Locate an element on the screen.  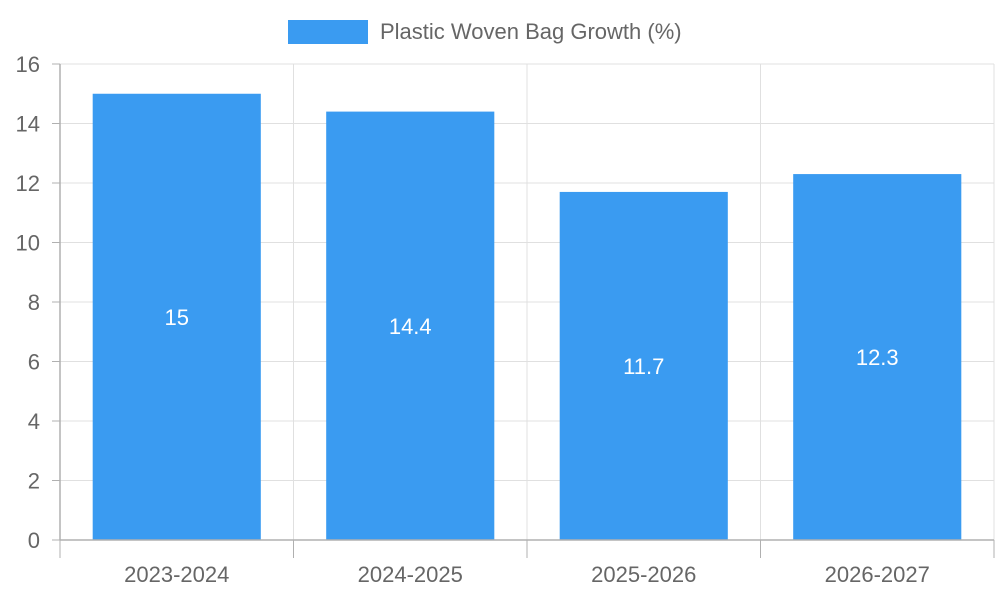
y-axis-ticks: 0 2 4 6 8 10 12 14 16 is located at coordinates (38, 302).